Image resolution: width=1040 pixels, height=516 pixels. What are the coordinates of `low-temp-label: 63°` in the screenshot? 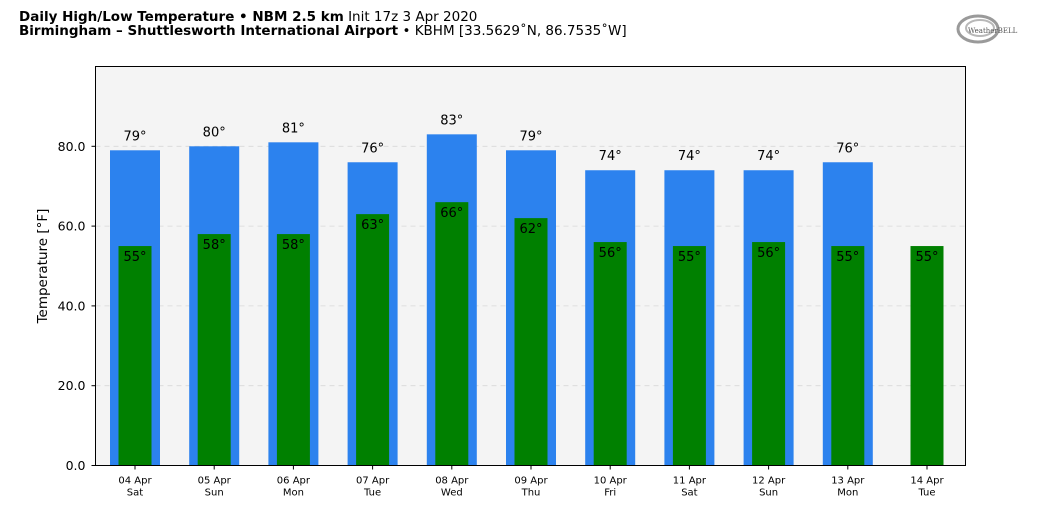 It's located at (372, 225).